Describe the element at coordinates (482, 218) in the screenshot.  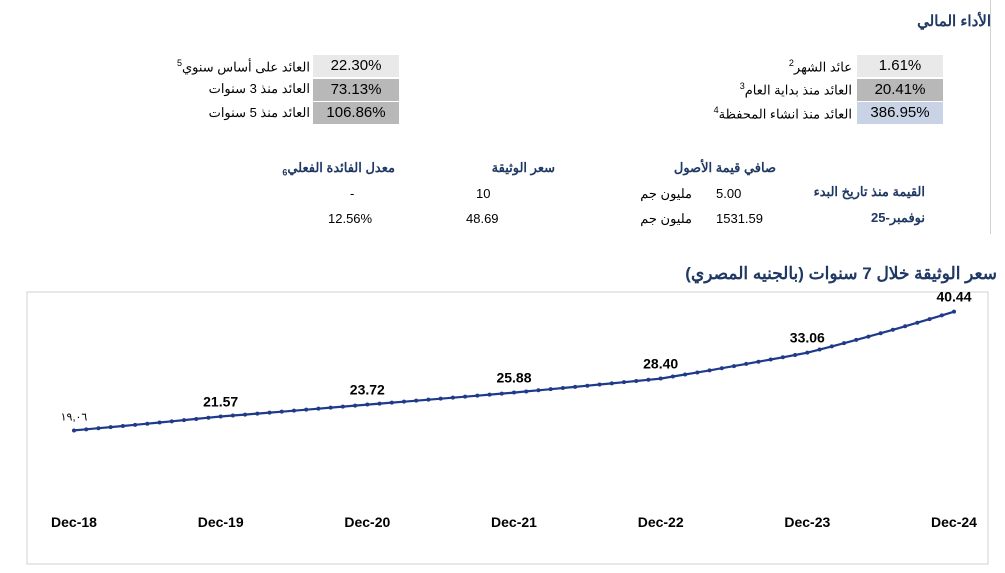
I see `unit-price-row2: 48.69` at that location.